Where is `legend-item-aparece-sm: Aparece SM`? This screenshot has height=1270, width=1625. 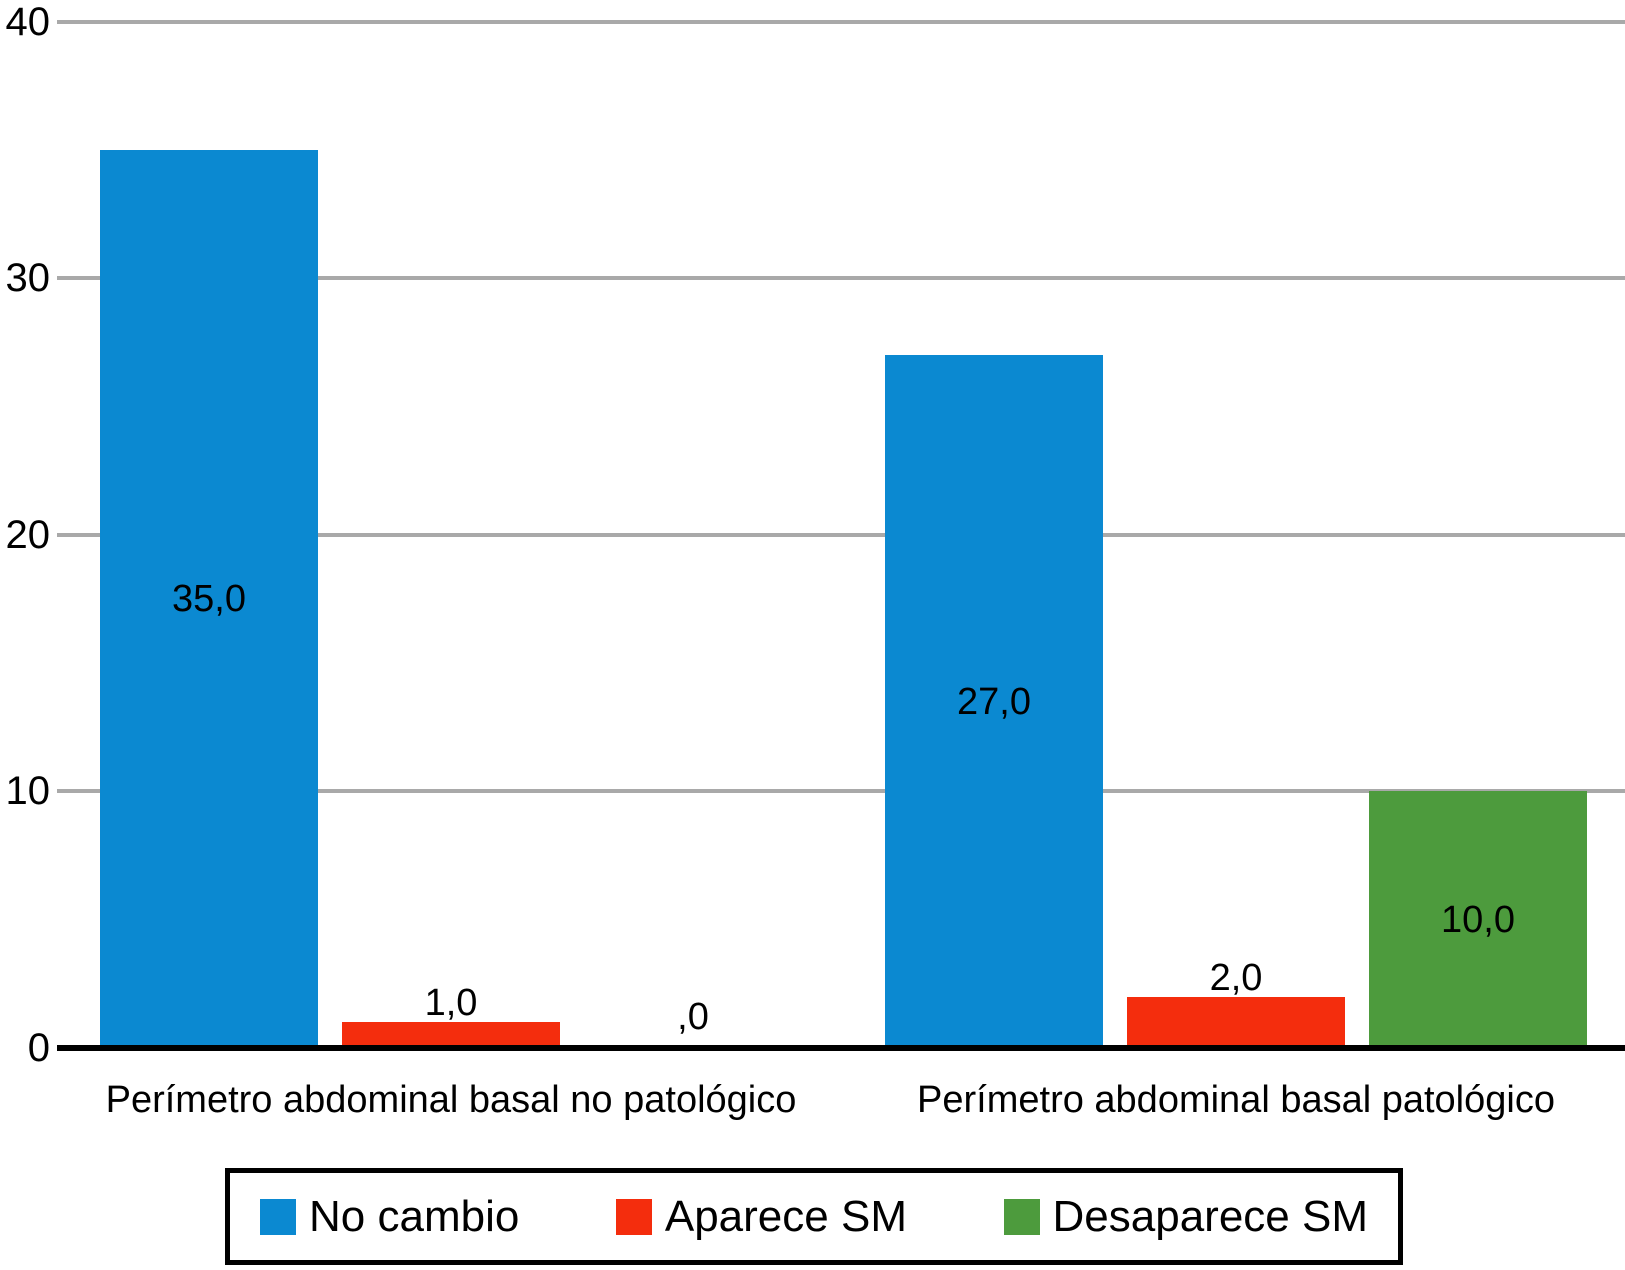 legend-item-aparece-sm: Aparece SM is located at coordinates (761, 1216).